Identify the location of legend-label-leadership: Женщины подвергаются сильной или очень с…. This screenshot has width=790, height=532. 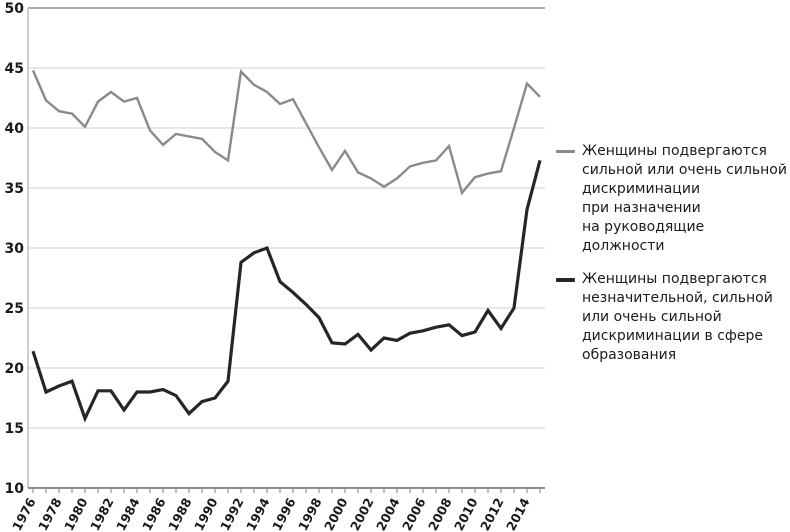
(684, 198).